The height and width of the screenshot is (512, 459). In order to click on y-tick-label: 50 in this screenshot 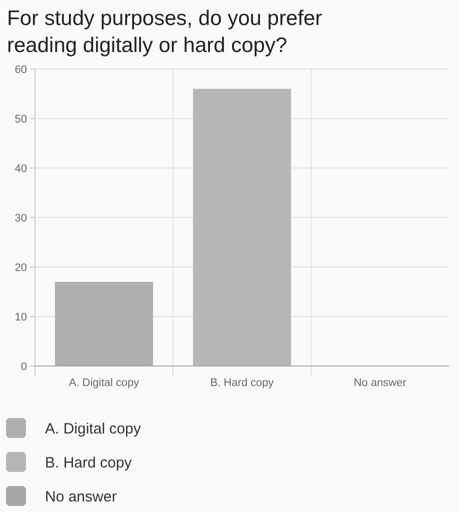, I will do `click(20, 119)`.